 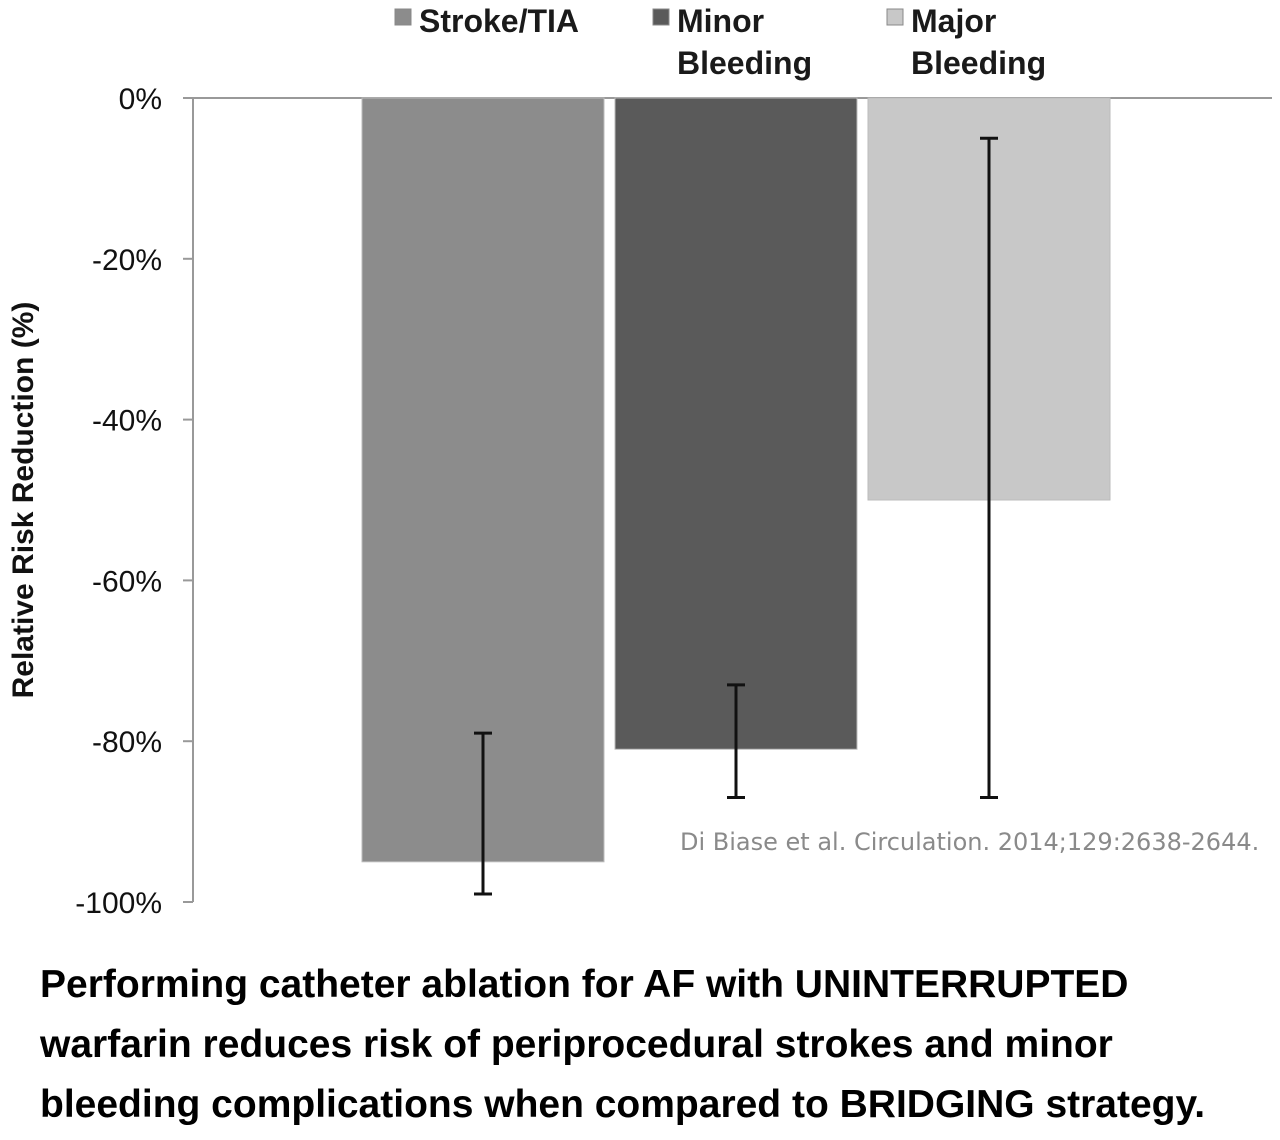 What do you see at coordinates (953, 21) in the screenshot?
I see `legend-label: Major` at bounding box center [953, 21].